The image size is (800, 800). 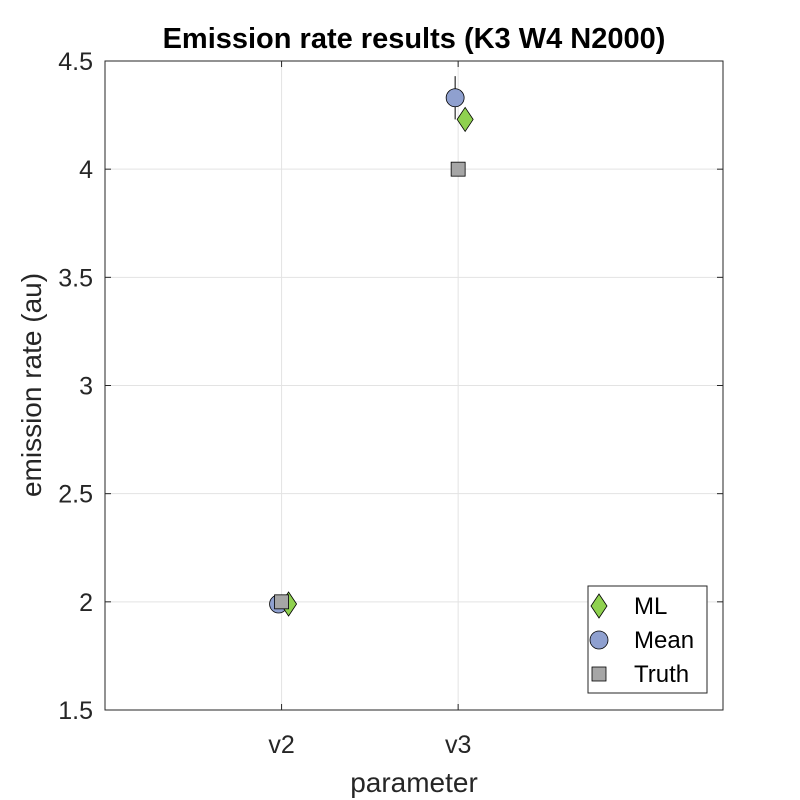 What do you see at coordinates (75, 495) in the screenshot?
I see `y-tick-label: 2.5` at bounding box center [75, 495].